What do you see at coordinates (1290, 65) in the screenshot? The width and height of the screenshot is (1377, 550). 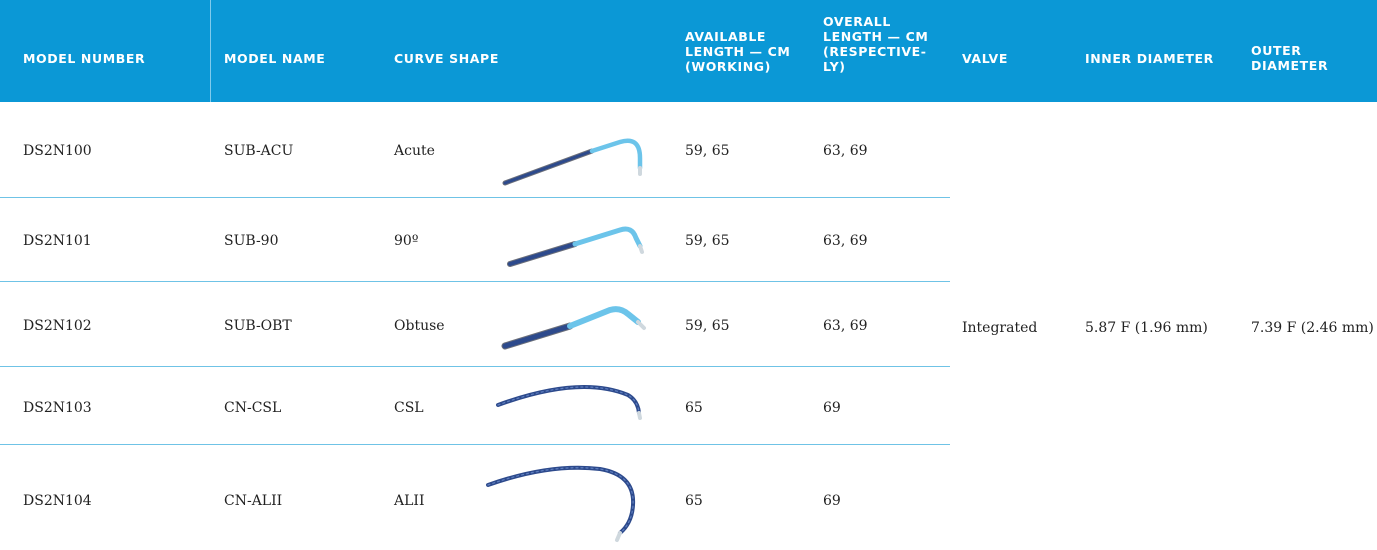 I see `header-outer-diameter-line: DIAMETER` at bounding box center [1290, 65].